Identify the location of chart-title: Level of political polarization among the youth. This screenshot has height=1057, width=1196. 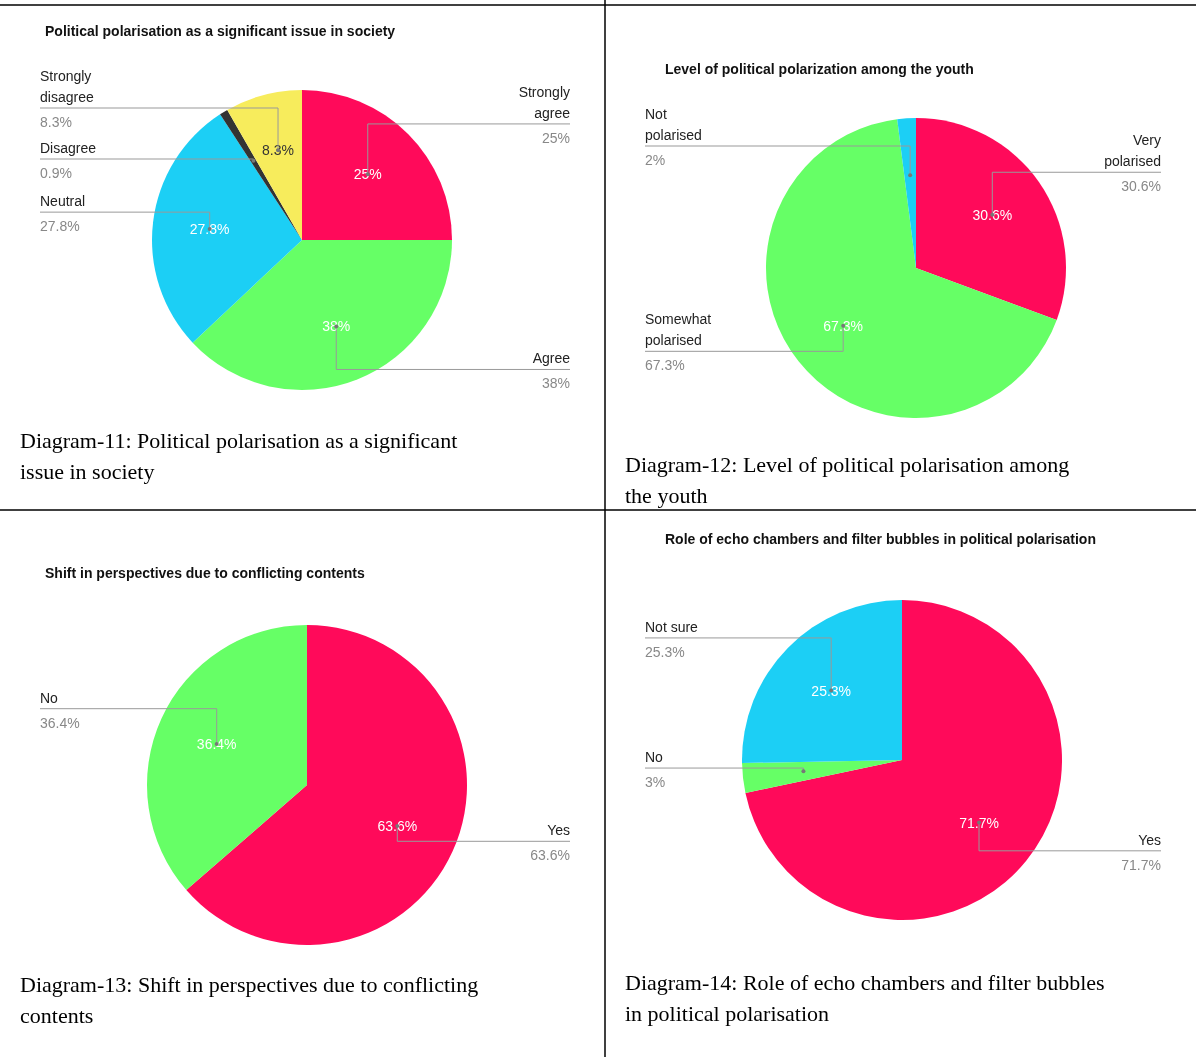
(819, 69).